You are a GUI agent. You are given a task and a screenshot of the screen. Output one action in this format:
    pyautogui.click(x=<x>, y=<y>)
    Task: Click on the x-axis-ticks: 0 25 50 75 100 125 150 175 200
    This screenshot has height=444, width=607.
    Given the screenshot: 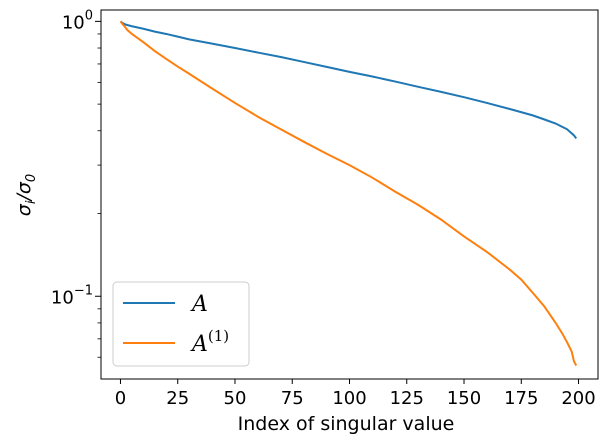 What is the action you would take?
    pyautogui.click(x=355, y=394)
    